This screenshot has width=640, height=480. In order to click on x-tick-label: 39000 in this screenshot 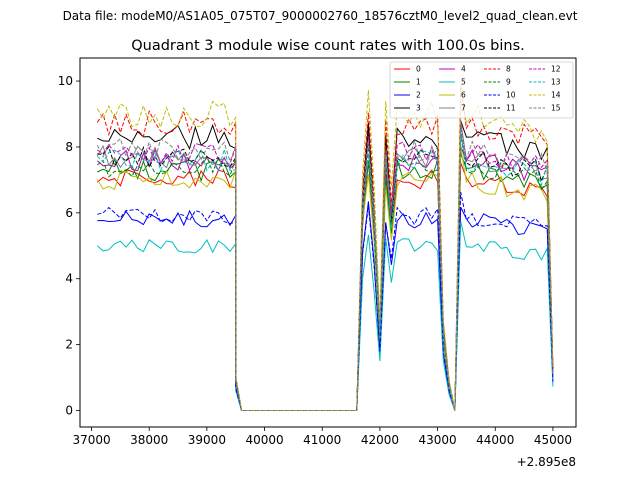, I will do `click(207, 440)`.